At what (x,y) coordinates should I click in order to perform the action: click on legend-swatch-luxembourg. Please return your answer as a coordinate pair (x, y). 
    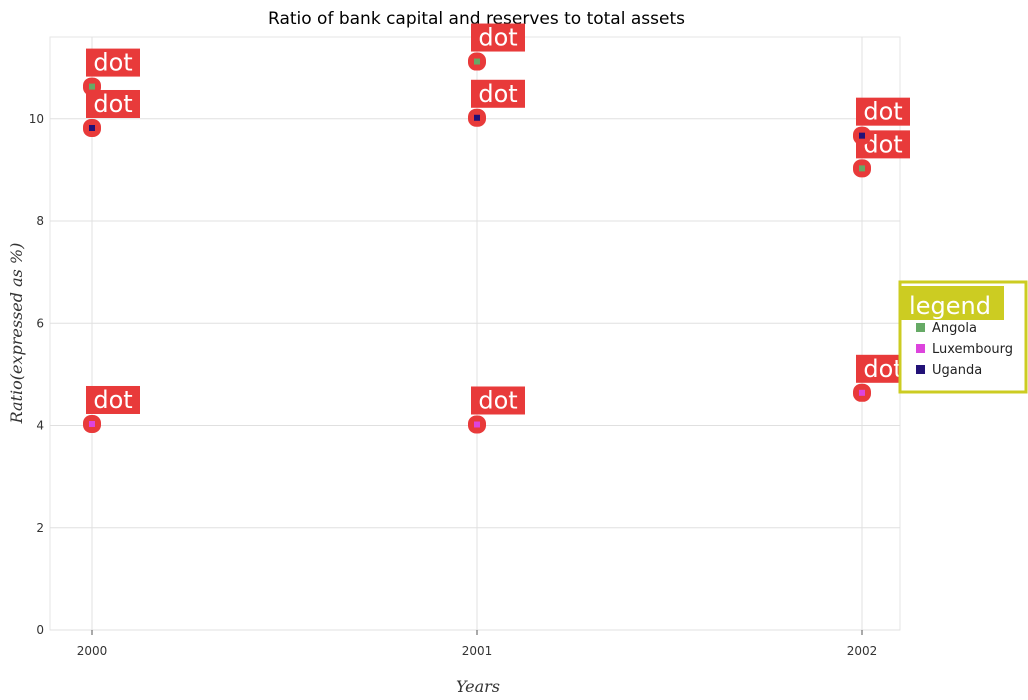
    Looking at the image, I should click on (920, 348).